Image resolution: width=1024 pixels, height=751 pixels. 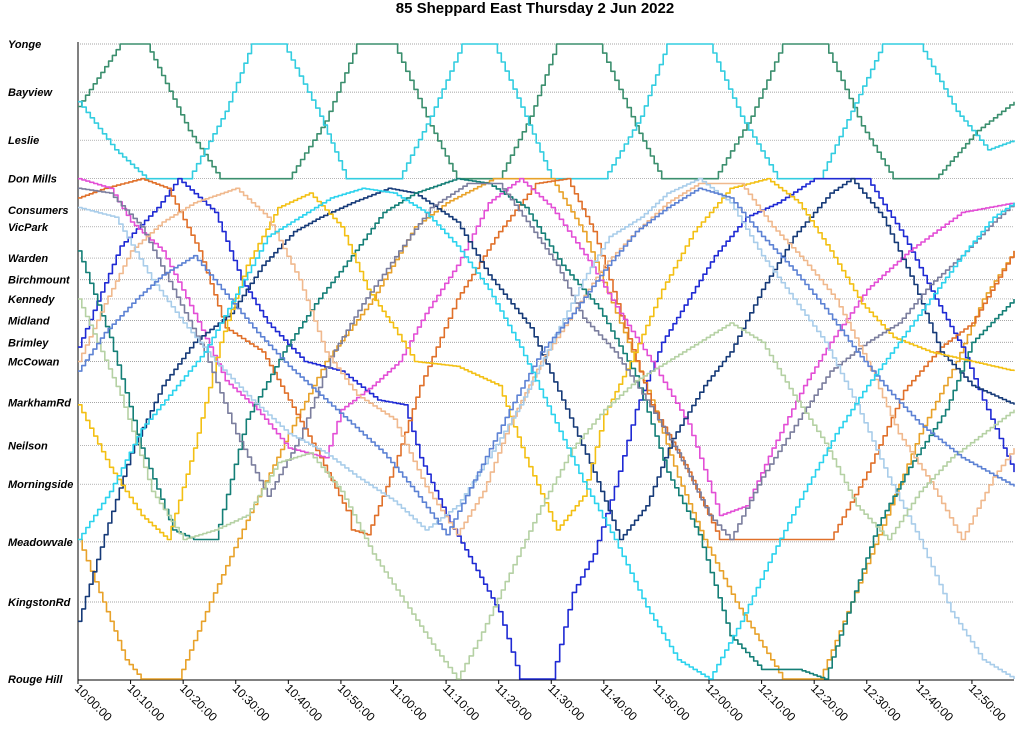 What do you see at coordinates (35, 680) in the screenshot?
I see `stop-label-rouge-hill: Rouge Hill` at bounding box center [35, 680].